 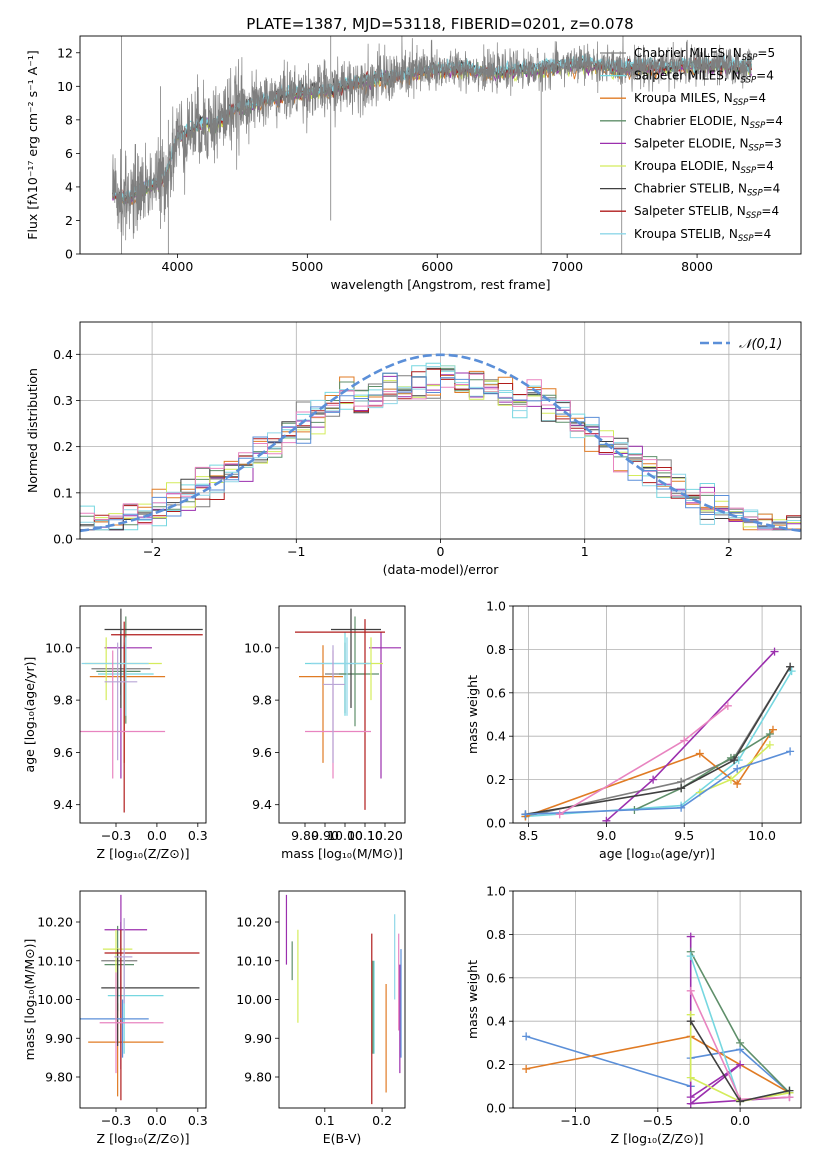 I want to click on y-tick-label: 12, so click(x=65, y=52).